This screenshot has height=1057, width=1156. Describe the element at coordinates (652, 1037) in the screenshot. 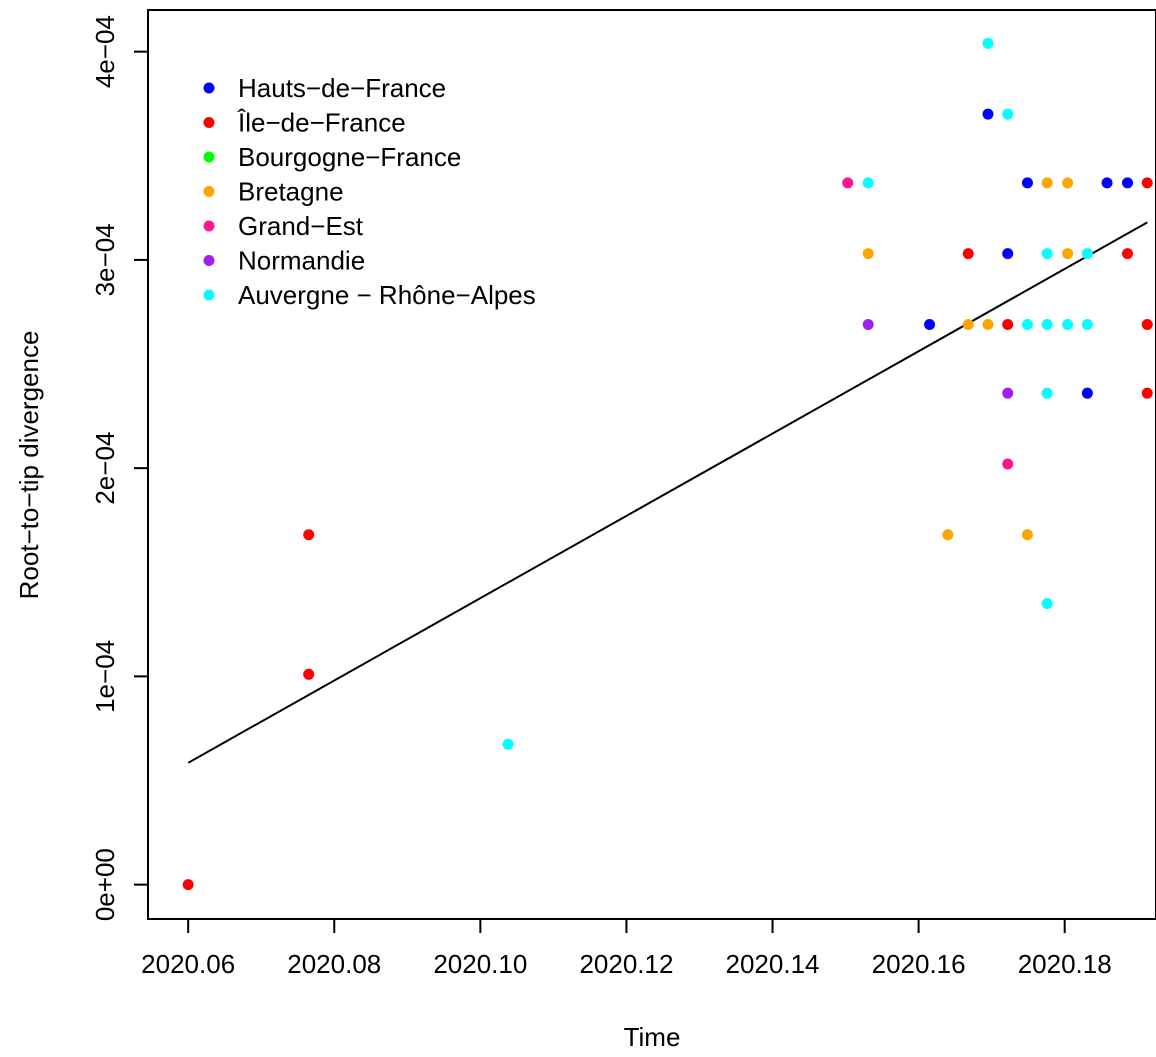

I see `x-axis-title: Time` at that location.